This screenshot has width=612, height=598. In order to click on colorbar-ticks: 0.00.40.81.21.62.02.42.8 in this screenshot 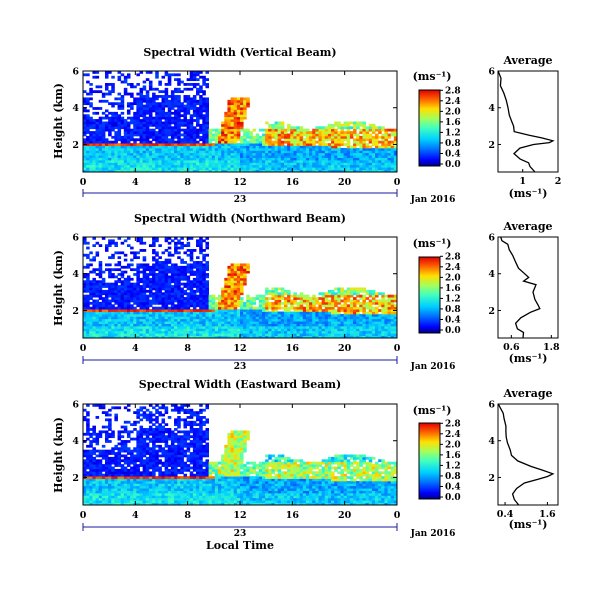, I will do `click(450, 294)`.